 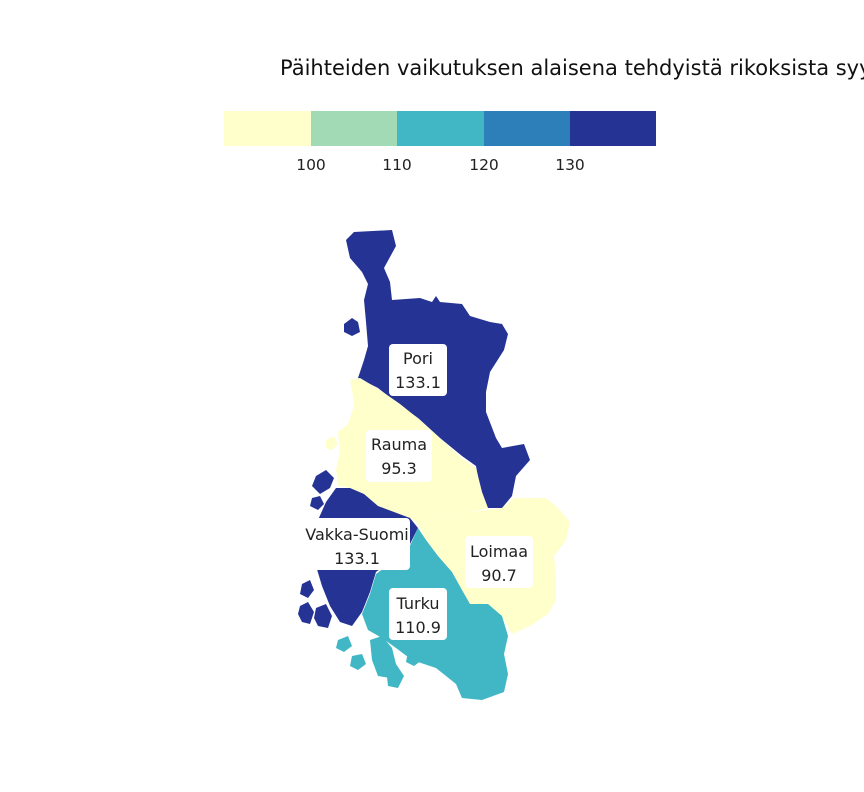 I want to click on label-value-pori: 133.1, so click(x=418, y=382).